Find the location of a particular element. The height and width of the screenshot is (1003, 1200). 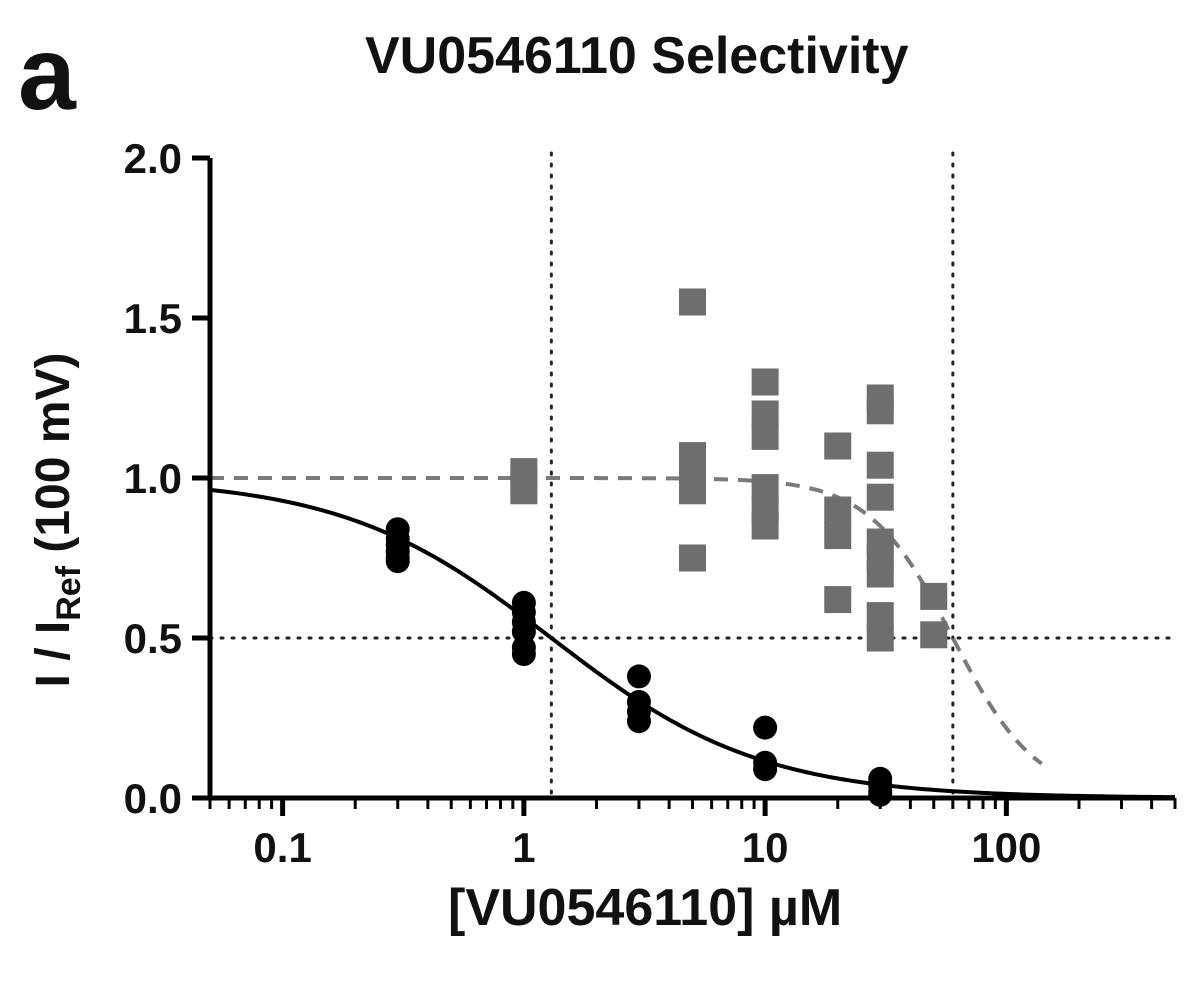

y-tick-label: 2.0 is located at coordinates (153, 158).